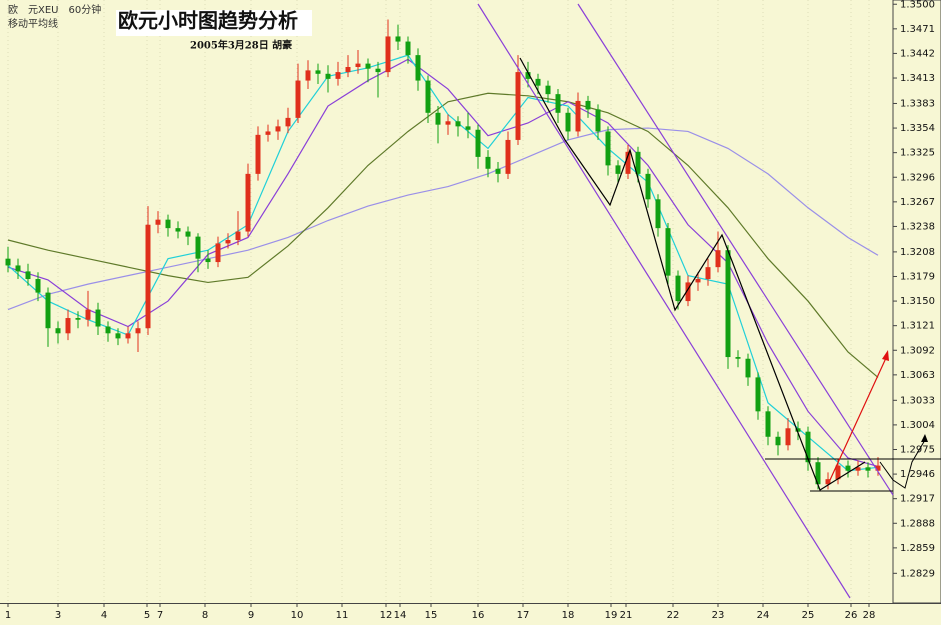  What do you see at coordinates (917, 326) in the screenshot?
I see `y-tick-label: 1.3121` at bounding box center [917, 326].